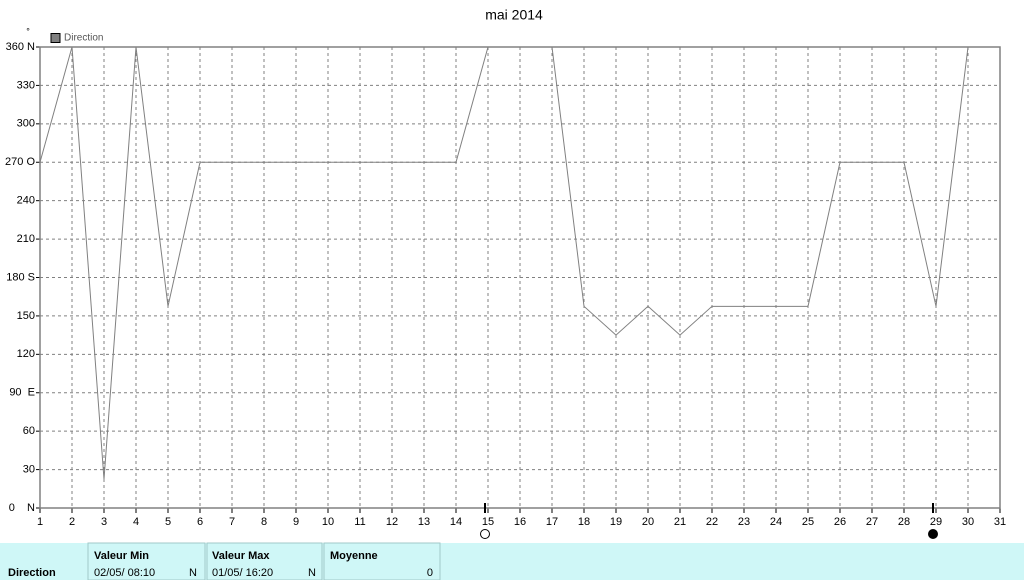 This screenshot has height=580, width=1024. What do you see at coordinates (296, 522) in the screenshot?
I see `x-tick-label: 9` at bounding box center [296, 522].